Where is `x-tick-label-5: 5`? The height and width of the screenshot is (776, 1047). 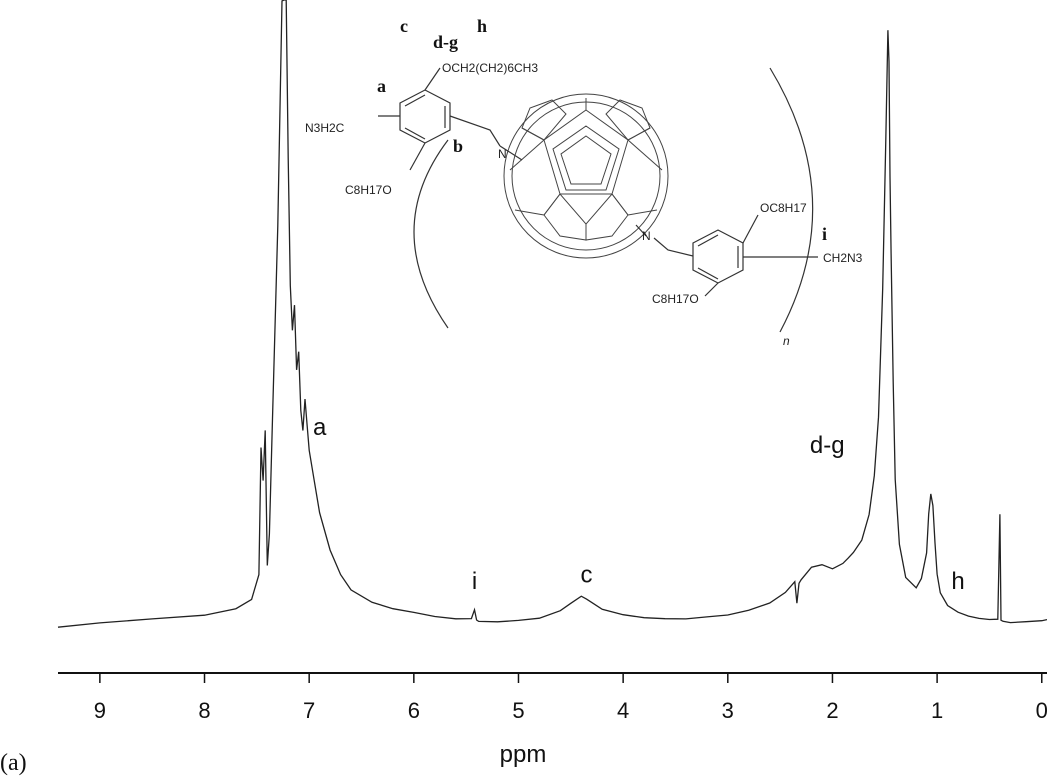
x-tick-label-5: 5 is located at coordinates (518, 710).